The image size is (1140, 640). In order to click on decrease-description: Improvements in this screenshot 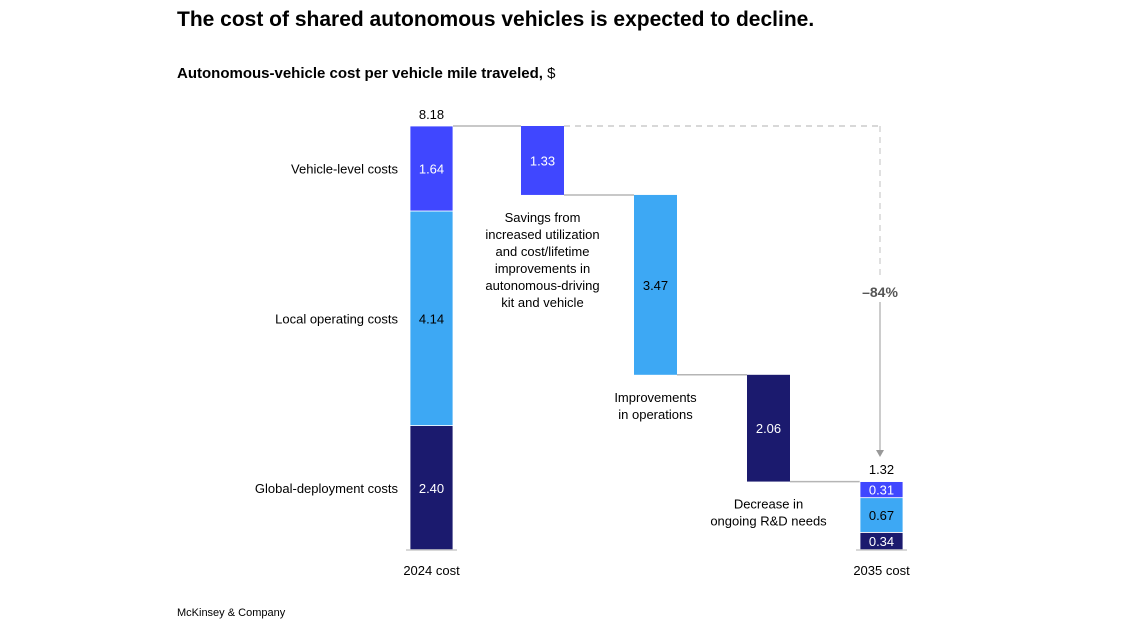, I will do `click(655, 397)`.